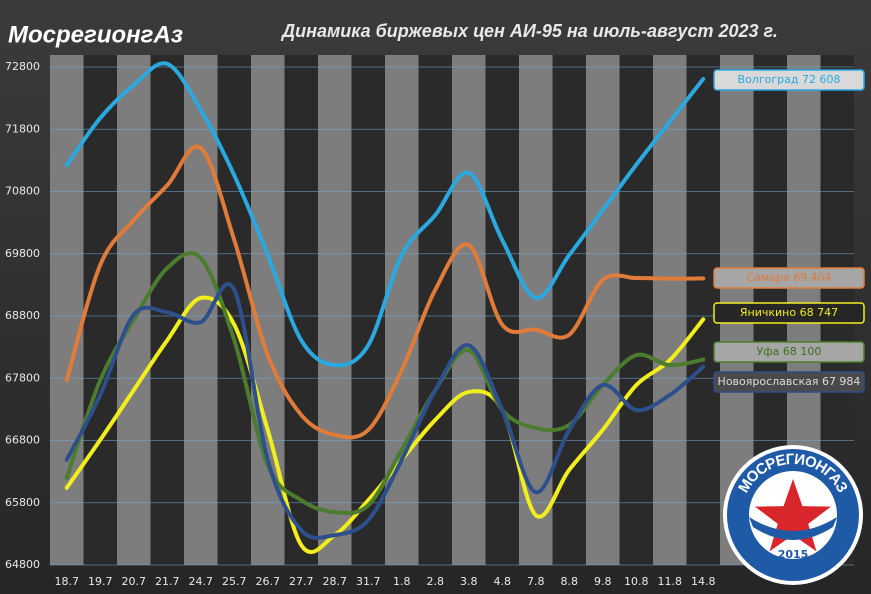 This screenshot has height=594, width=871. What do you see at coordinates (793, 554) in the screenshot?
I see `badge-year: 2015` at bounding box center [793, 554].